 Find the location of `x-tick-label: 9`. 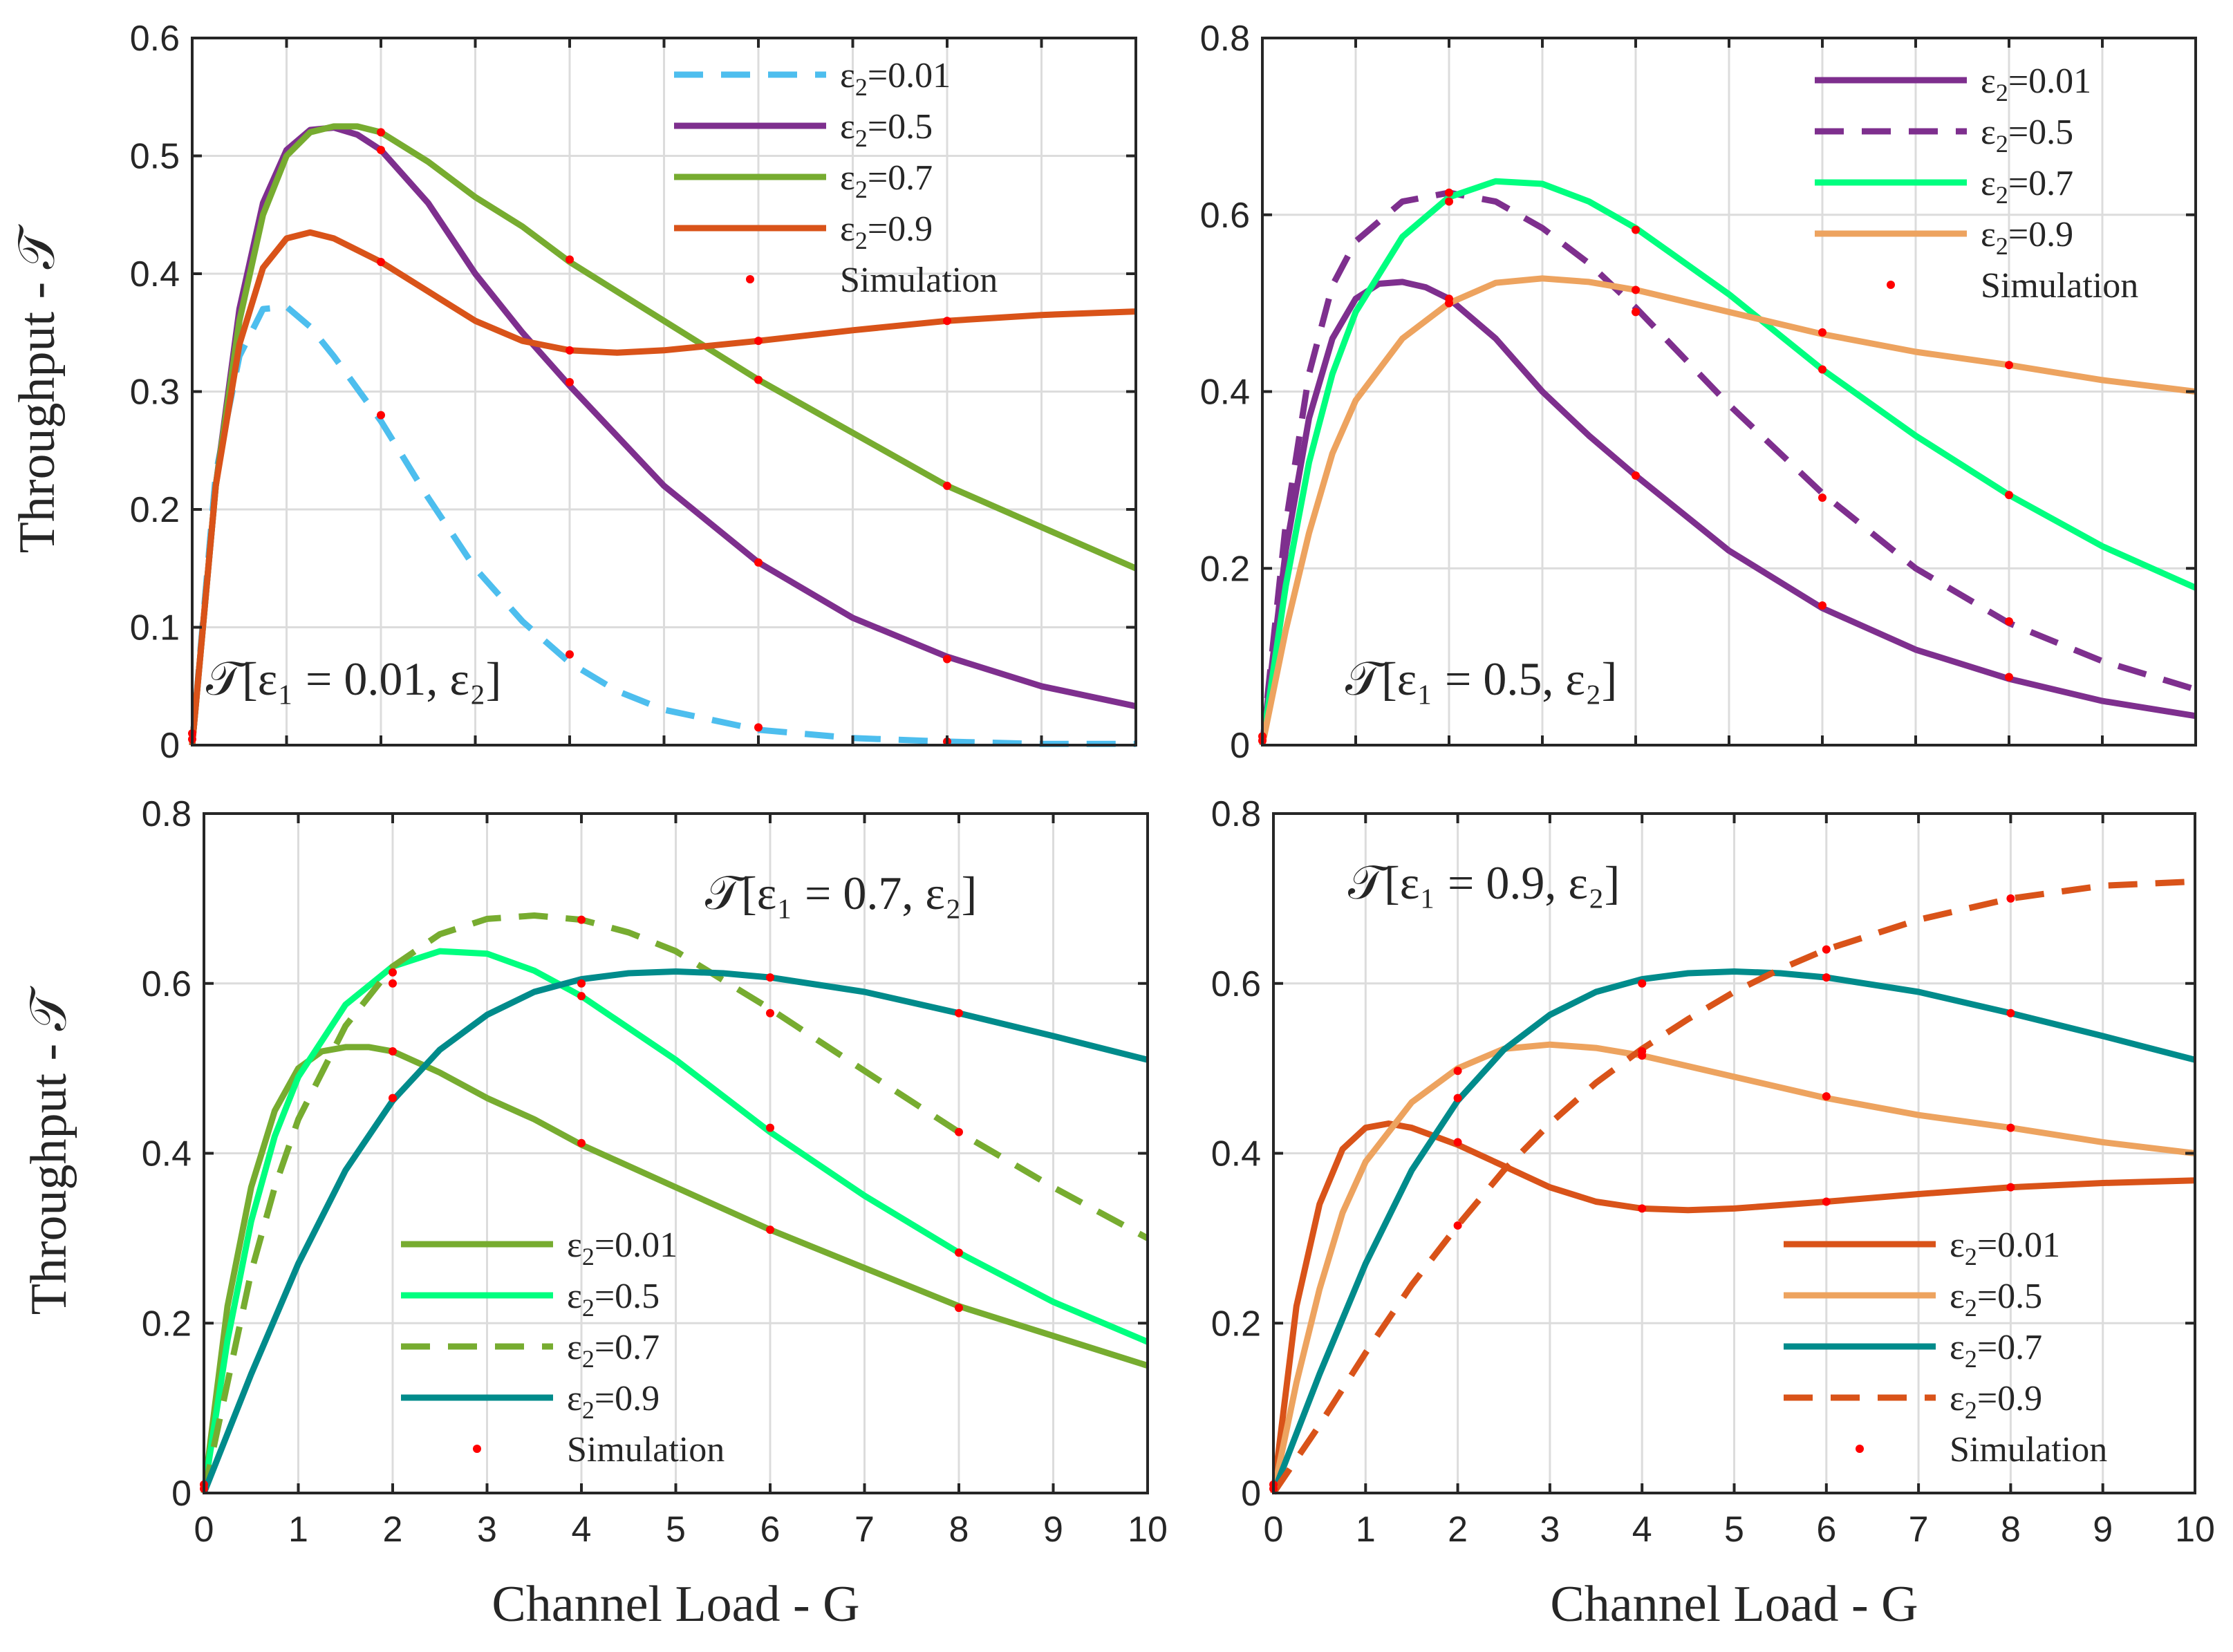

x-tick-label: 9 is located at coordinates (2103, 1530).